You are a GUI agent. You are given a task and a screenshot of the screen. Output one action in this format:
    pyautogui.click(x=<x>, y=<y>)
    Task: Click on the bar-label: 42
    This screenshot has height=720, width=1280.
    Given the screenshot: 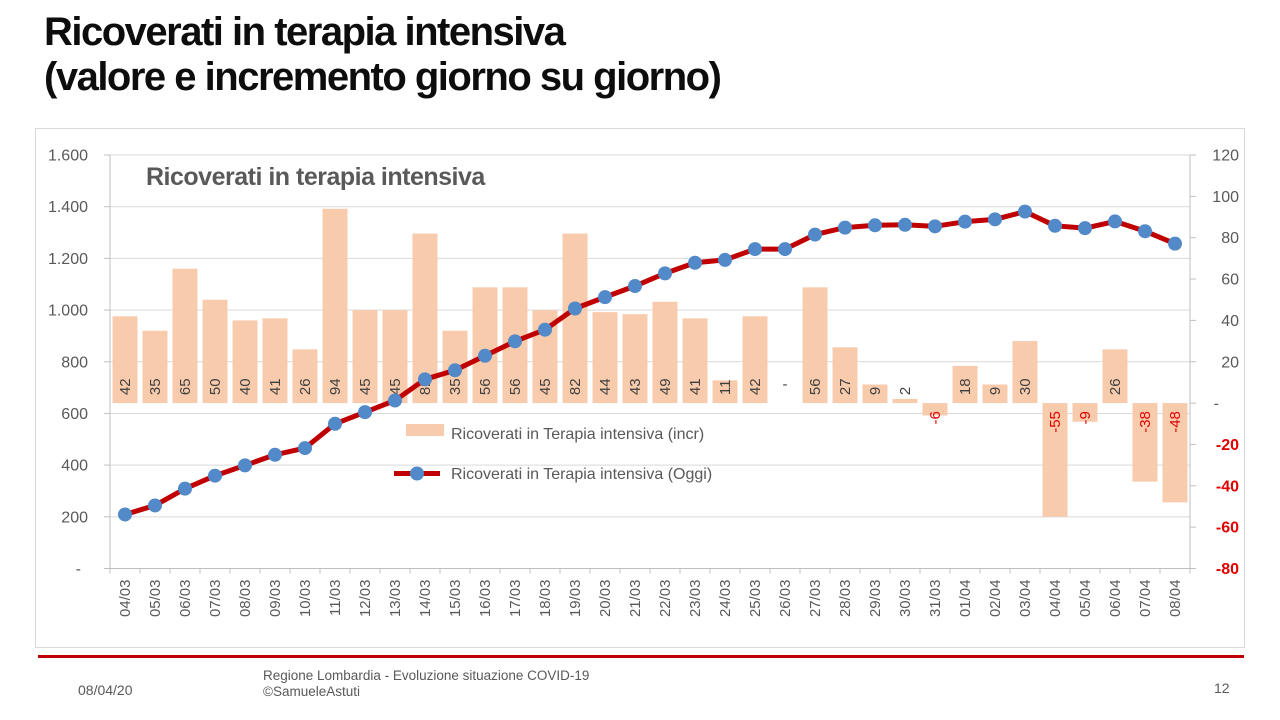 What is the action you would take?
    pyautogui.click(x=125, y=386)
    